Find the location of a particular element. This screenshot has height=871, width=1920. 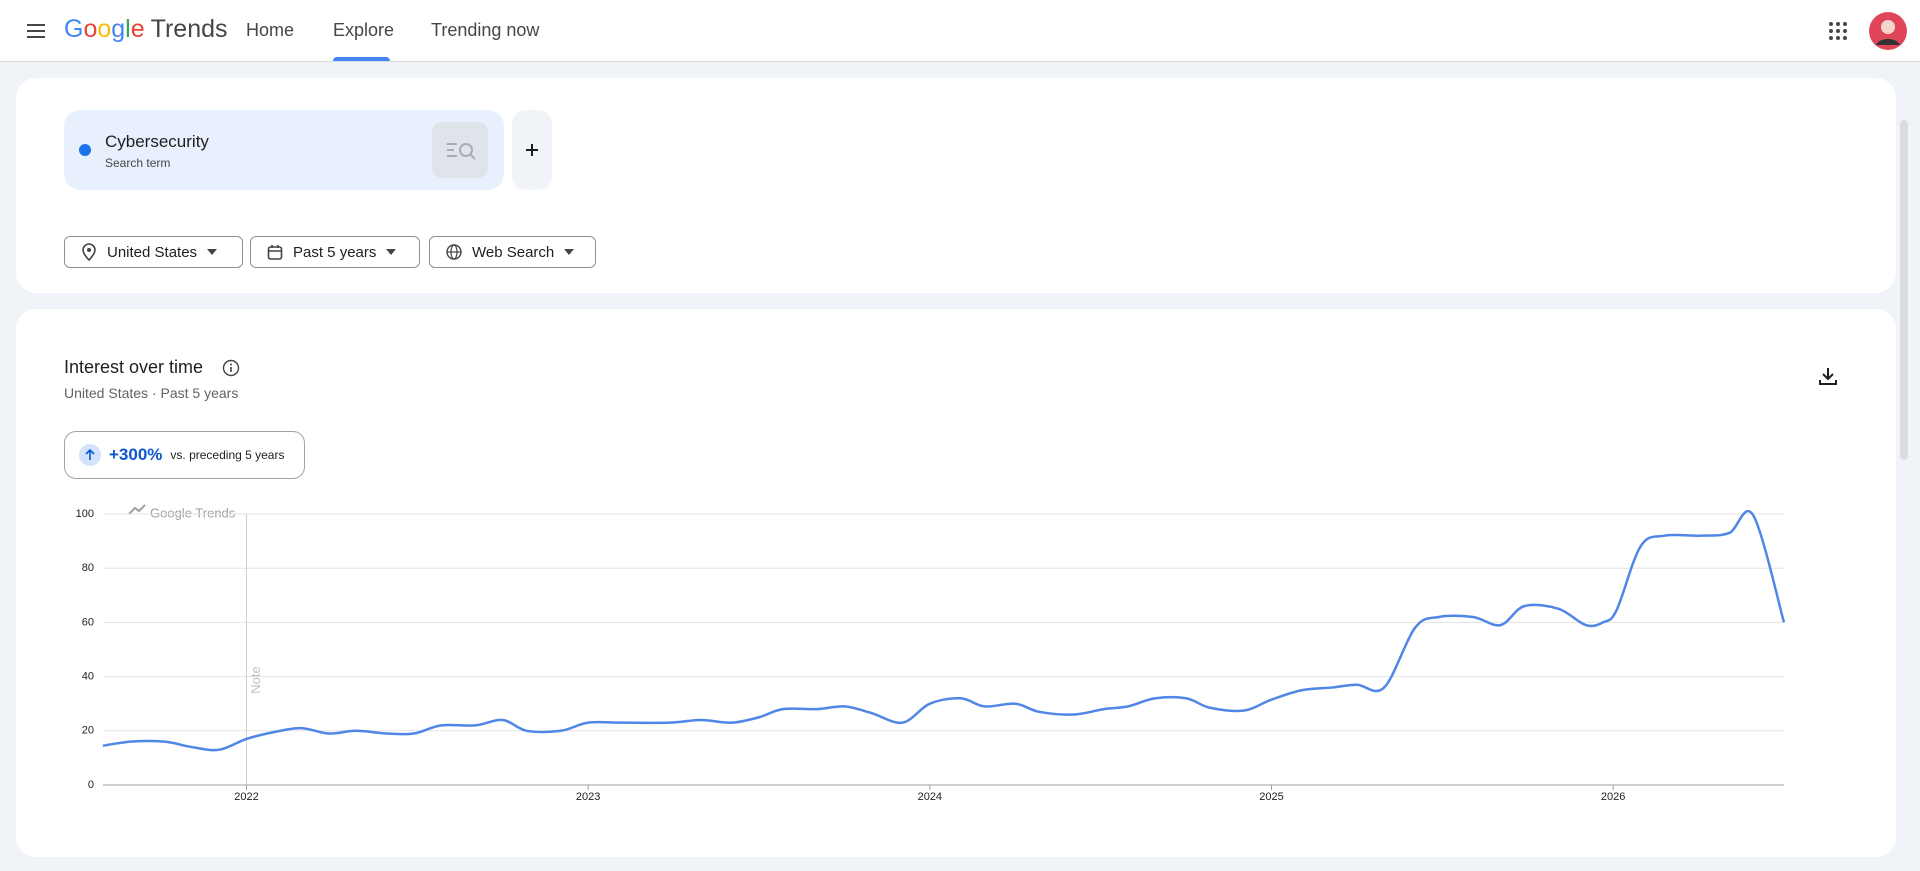

time-filter: Past 5 years is located at coordinates (335, 252).